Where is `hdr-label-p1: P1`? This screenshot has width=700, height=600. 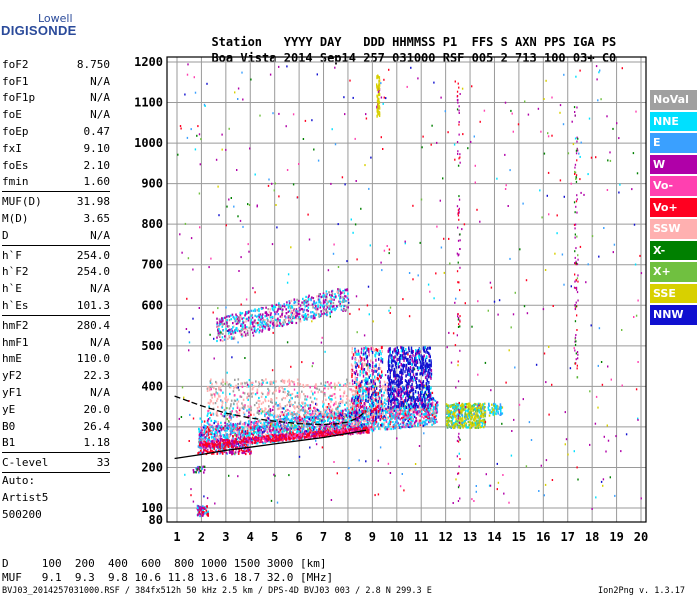 hdr-label-p1: P1 is located at coordinates (450, 42).